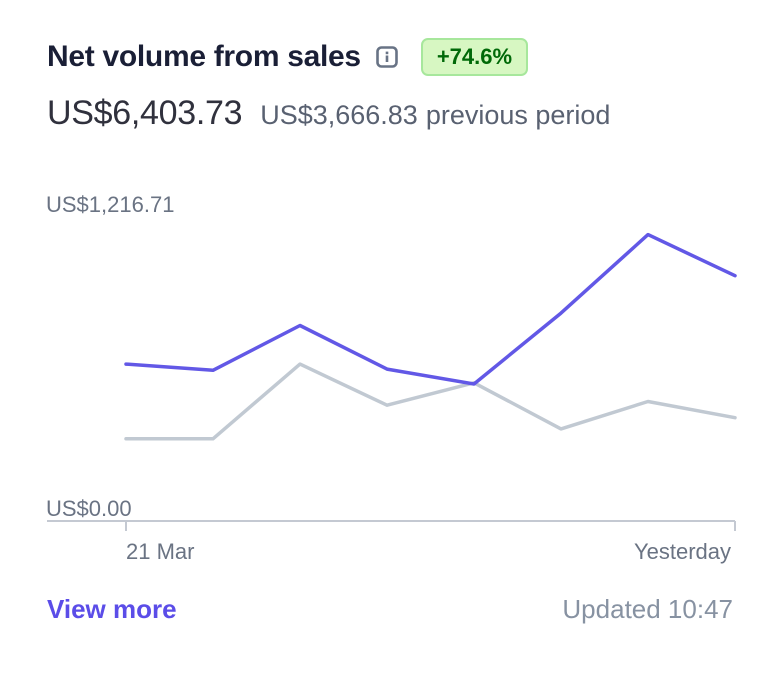 The height and width of the screenshot is (676, 784). Describe the element at coordinates (339, 115) in the screenshot. I see `previous-value: US$3,666.83` at that location.